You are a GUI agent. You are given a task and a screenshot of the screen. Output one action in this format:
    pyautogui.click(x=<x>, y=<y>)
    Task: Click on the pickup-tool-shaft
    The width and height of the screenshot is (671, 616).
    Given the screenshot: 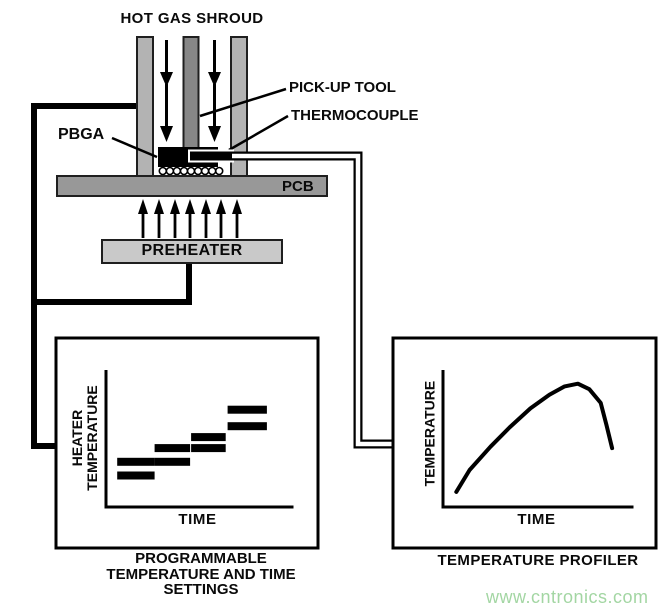 What is the action you would take?
    pyautogui.click(x=191, y=94)
    